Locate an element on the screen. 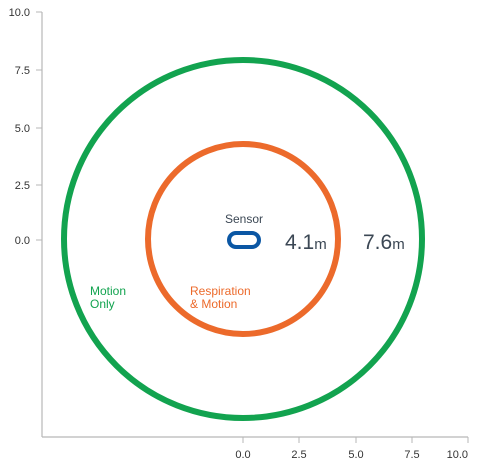  inner-radius-label: 4.1m is located at coordinates (306, 242).